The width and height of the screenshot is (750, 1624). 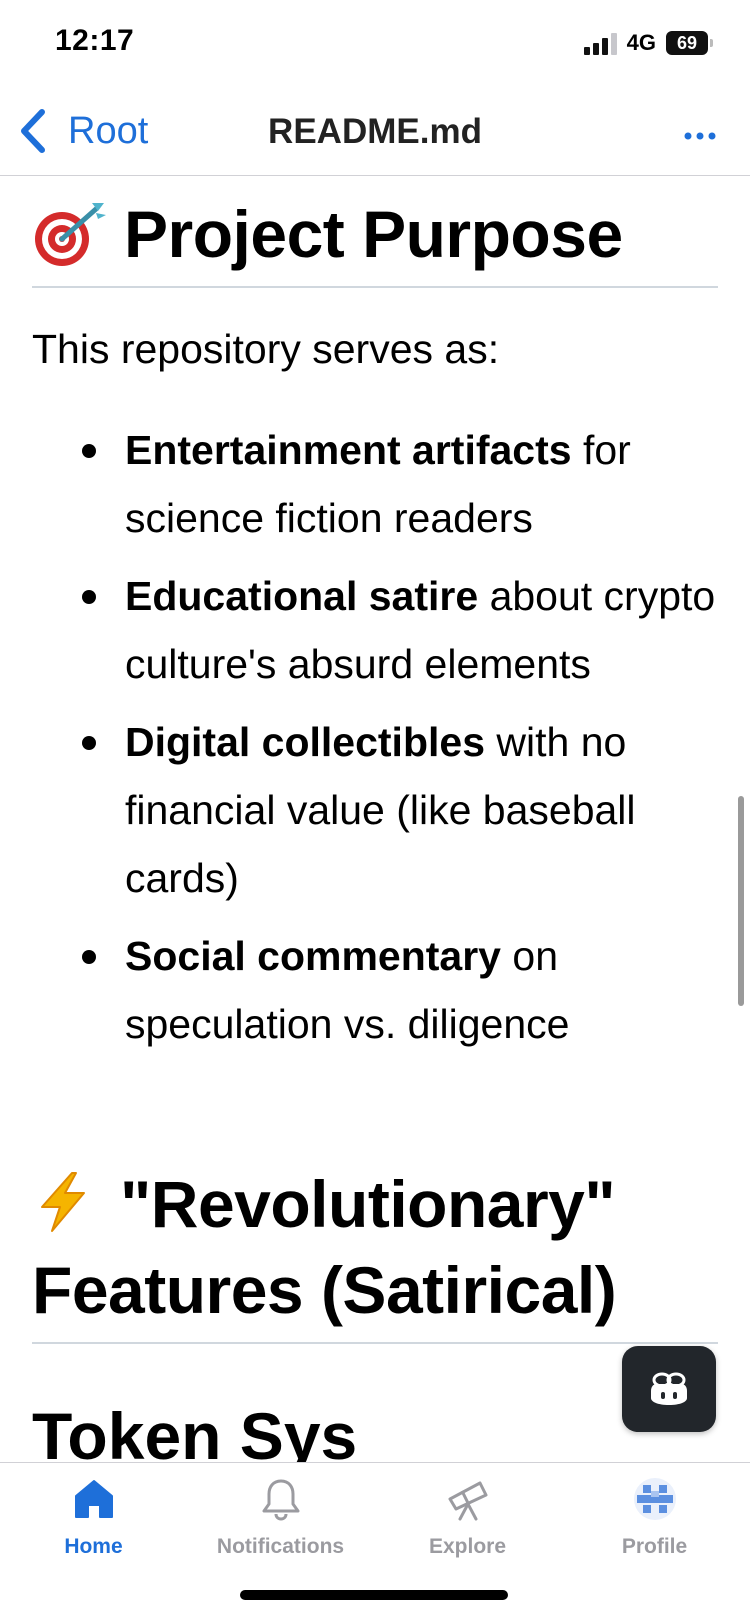 What do you see at coordinates (108, 130) in the screenshot?
I see `back-label: Root` at bounding box center [108, 130].